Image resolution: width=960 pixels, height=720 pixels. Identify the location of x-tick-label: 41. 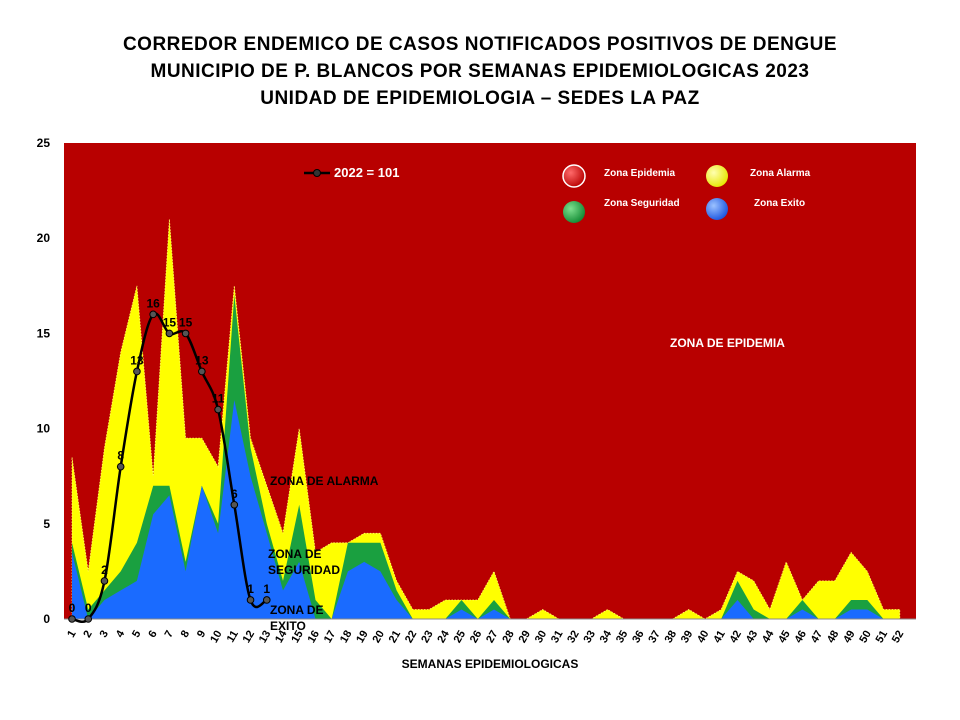
(719, 637).